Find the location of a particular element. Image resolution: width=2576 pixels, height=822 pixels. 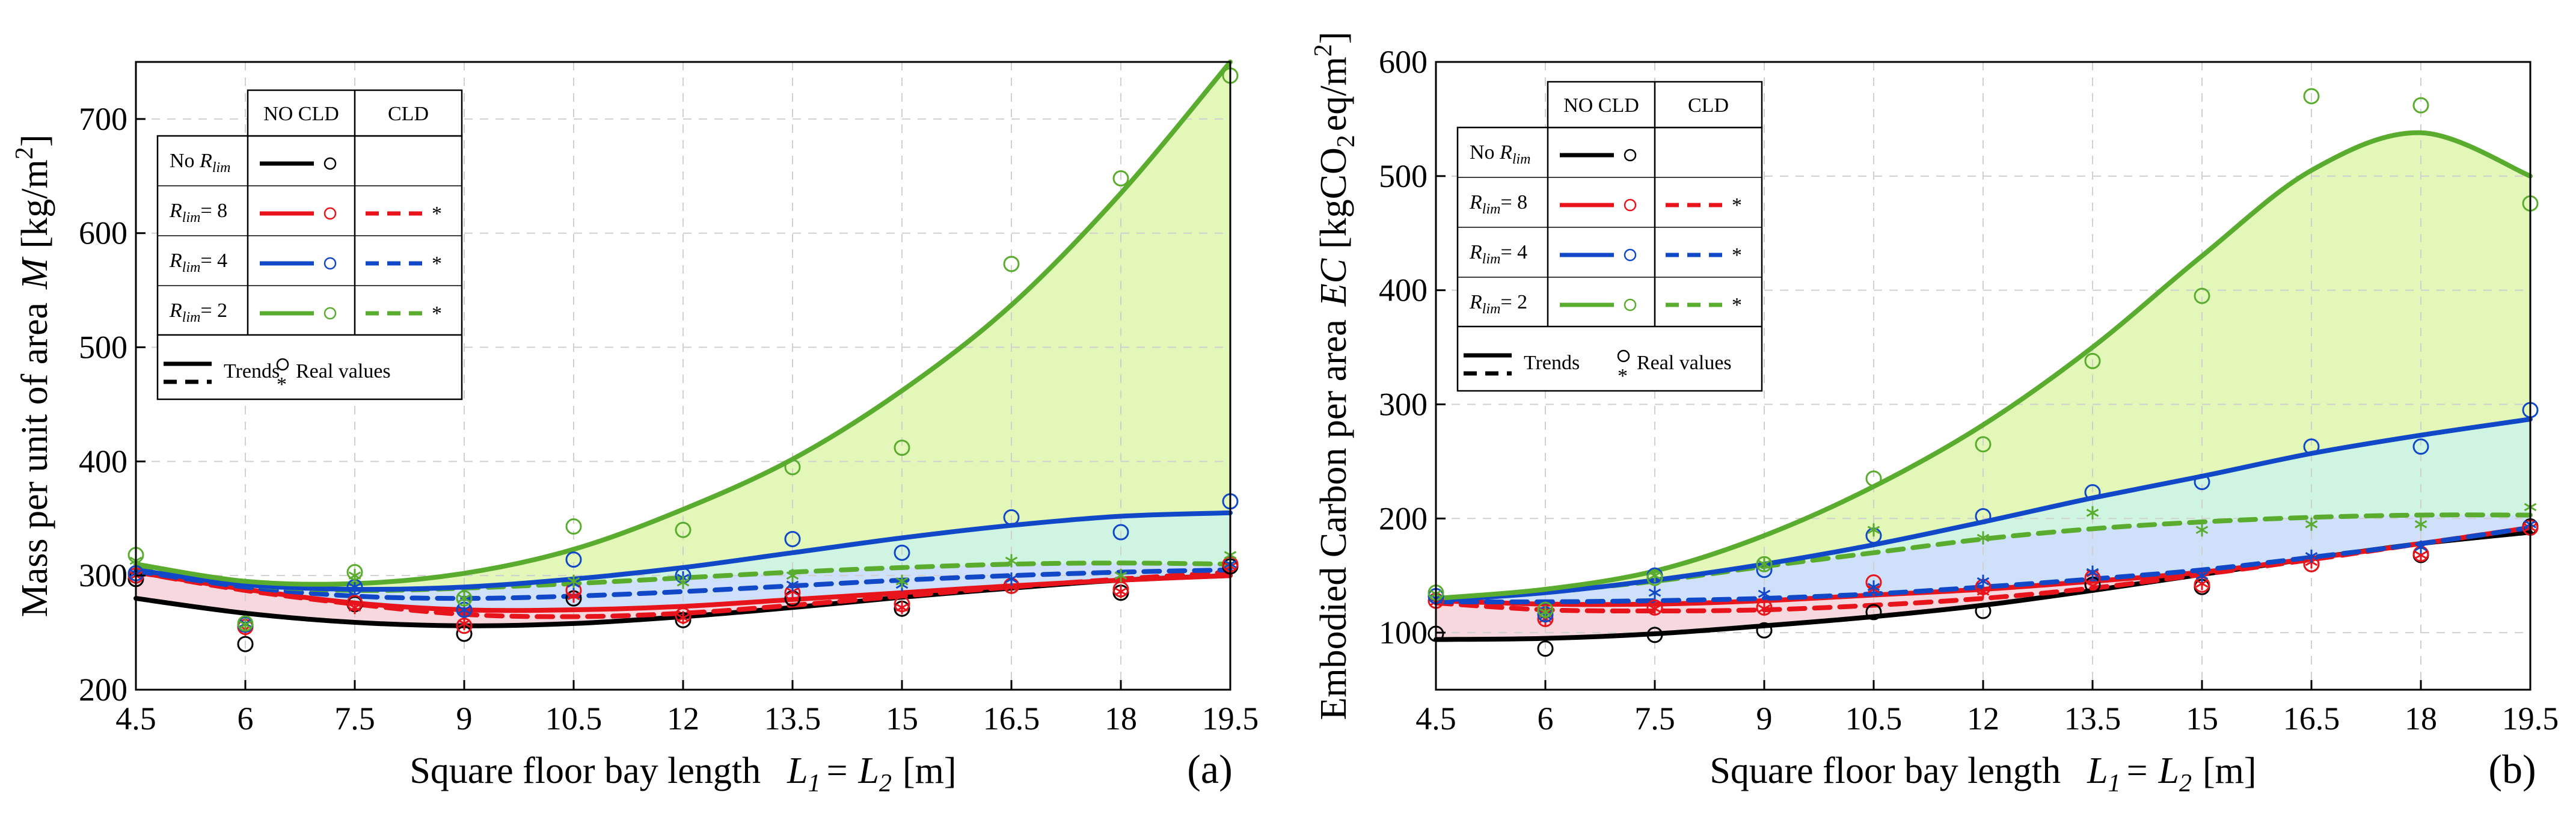

chart-a-xtick-label: 4.5 is located at coordinates (135, 719).